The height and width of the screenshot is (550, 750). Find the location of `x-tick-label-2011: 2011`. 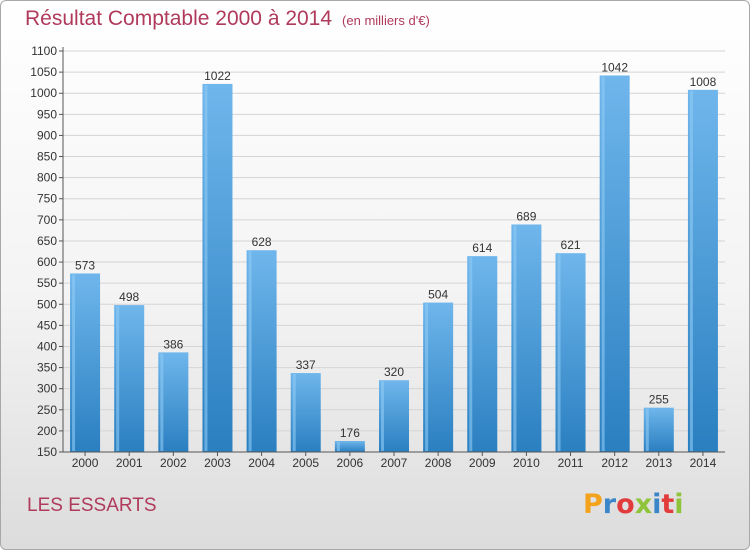

x-tick-label-2011: 2011 is located at coordinates (571, 463).